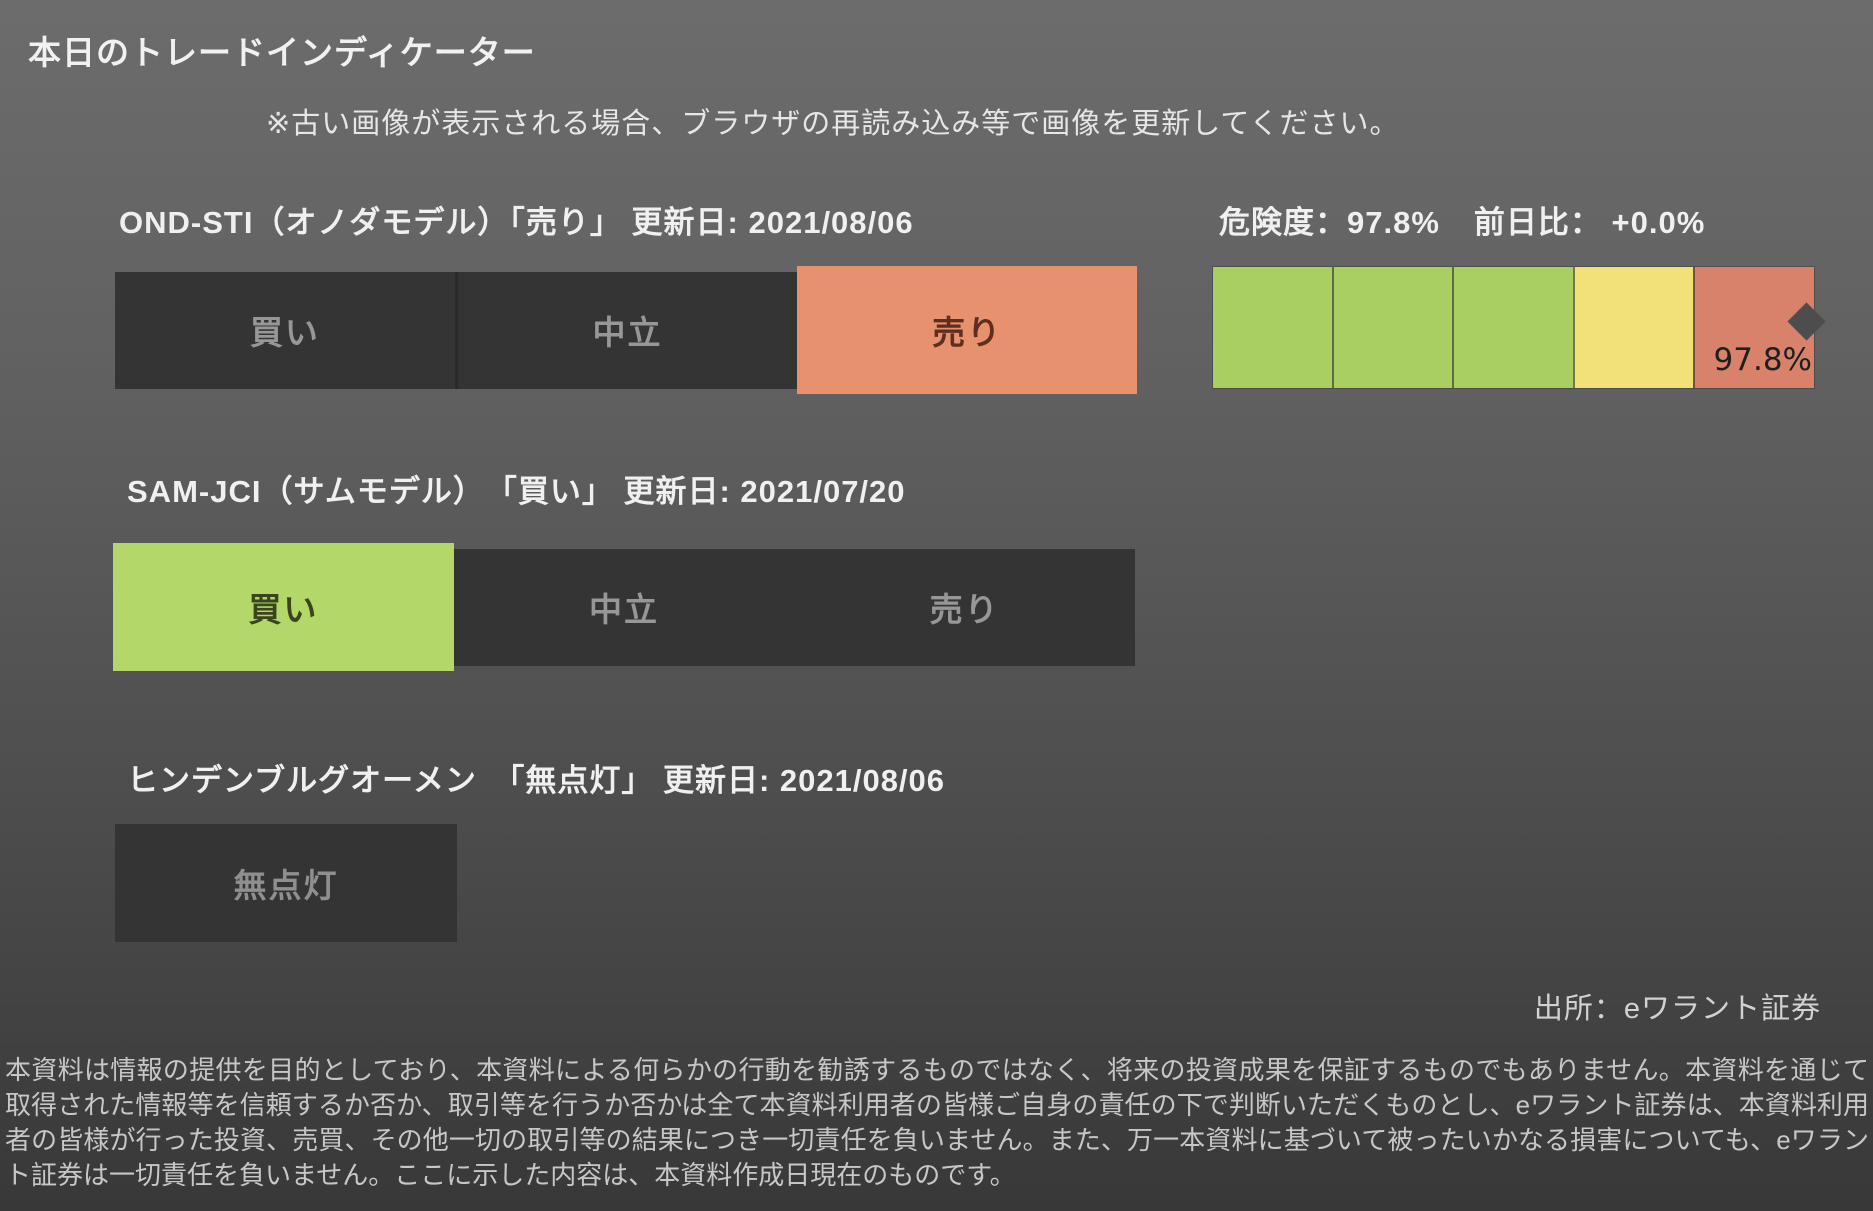  I want to click on indicator-ond-sti-options: 買い 中立 売り, so click(626, 330).